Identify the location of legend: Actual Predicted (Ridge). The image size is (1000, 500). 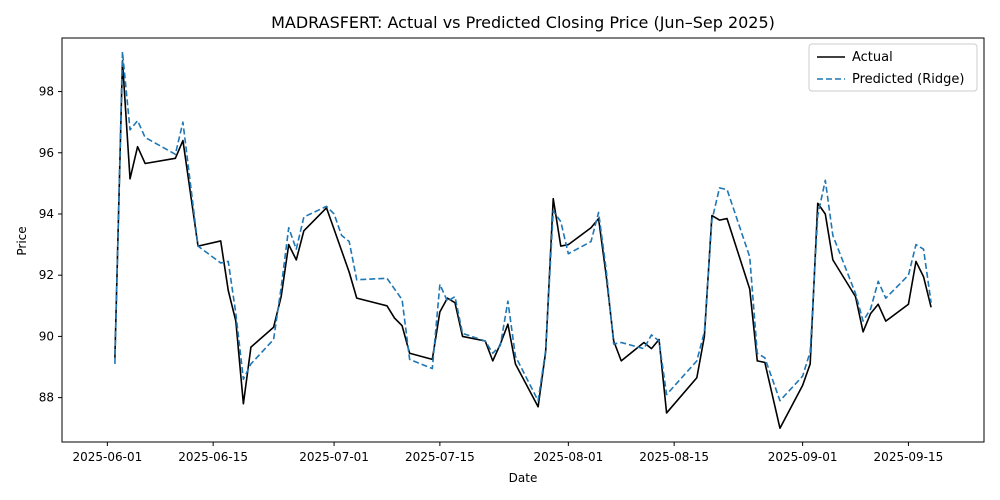
(893, 67).